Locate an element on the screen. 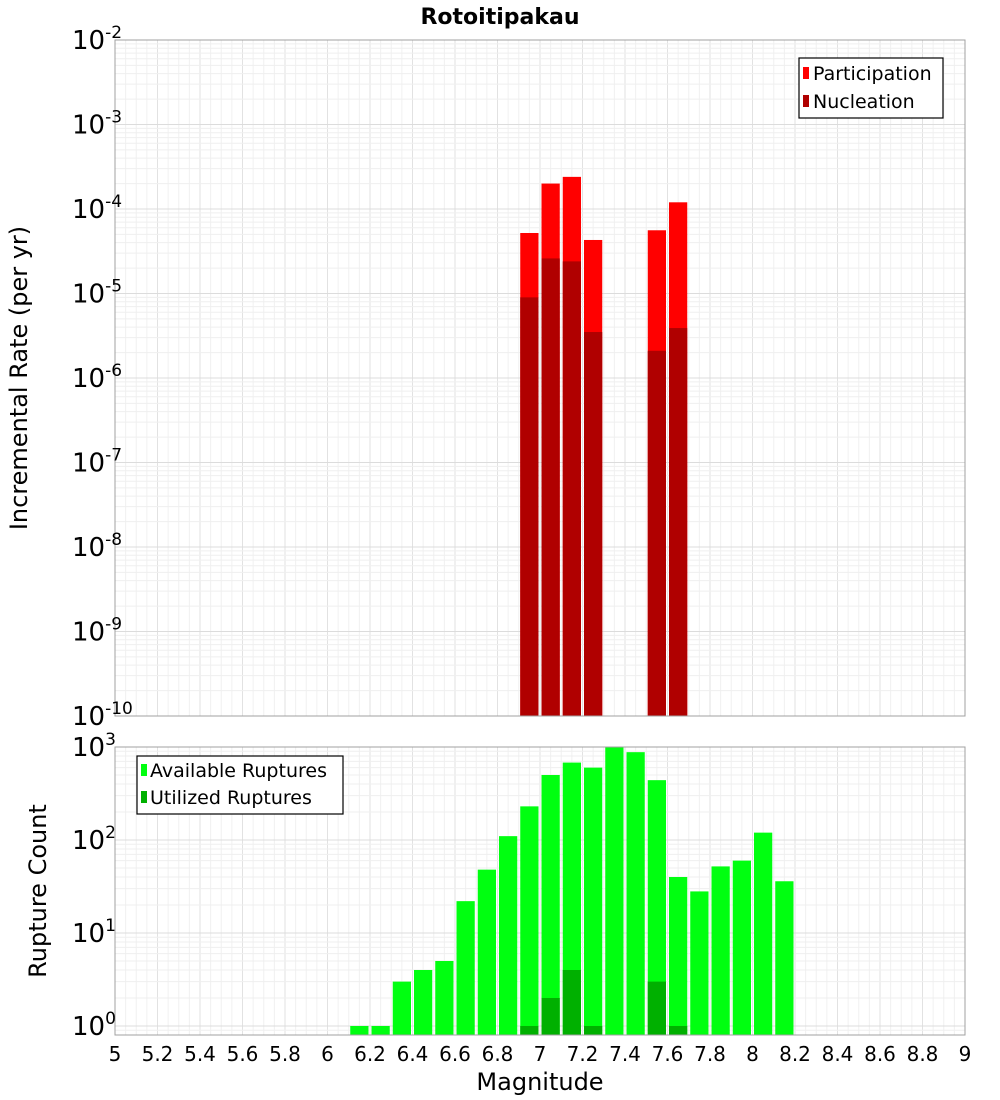  x-tick-label: 5.8 is located at coordinates (285, 1054).